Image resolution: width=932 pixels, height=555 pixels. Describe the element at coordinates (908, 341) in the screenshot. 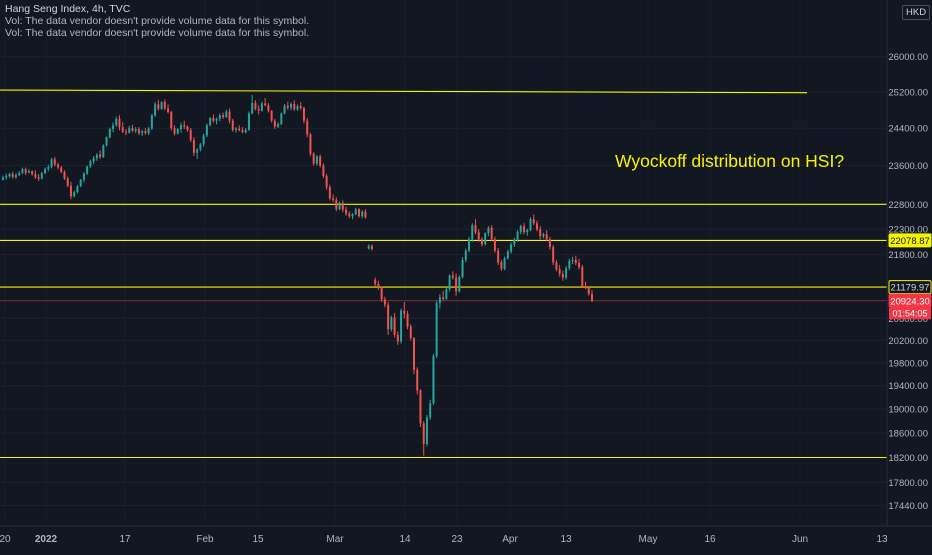

I see `price-tick-label: 20200.00` at that location.